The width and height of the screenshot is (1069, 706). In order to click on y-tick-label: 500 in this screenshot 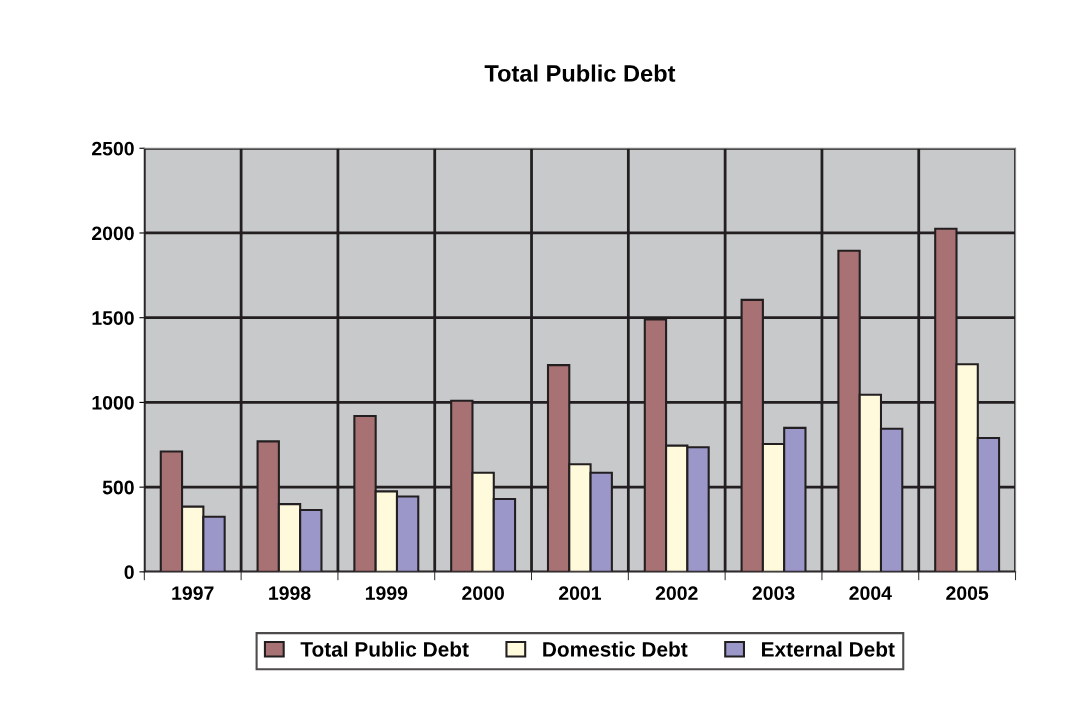, I will do `click(118, 487)`.